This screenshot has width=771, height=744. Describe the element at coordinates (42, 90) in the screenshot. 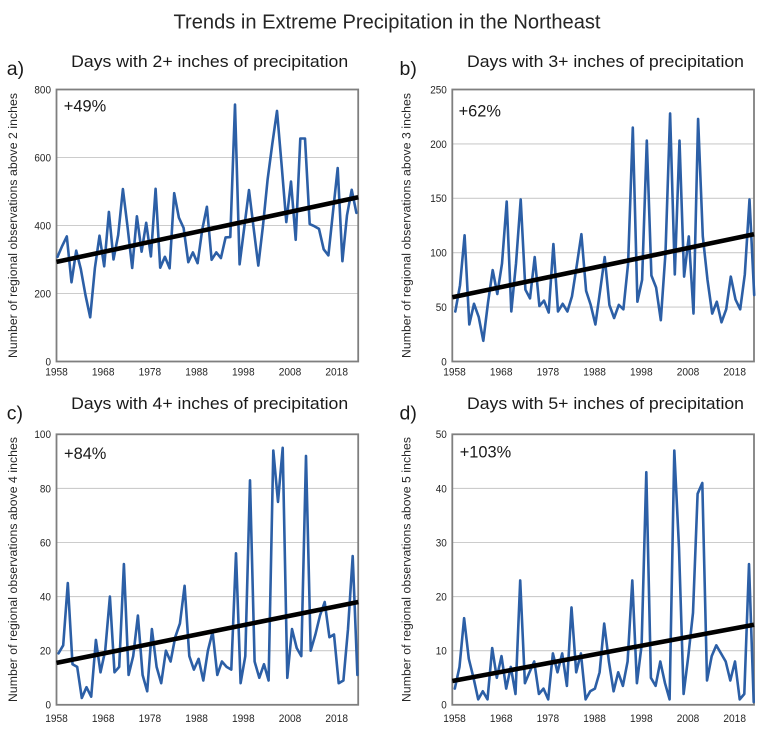

I see `svg-text: 800` at that location.